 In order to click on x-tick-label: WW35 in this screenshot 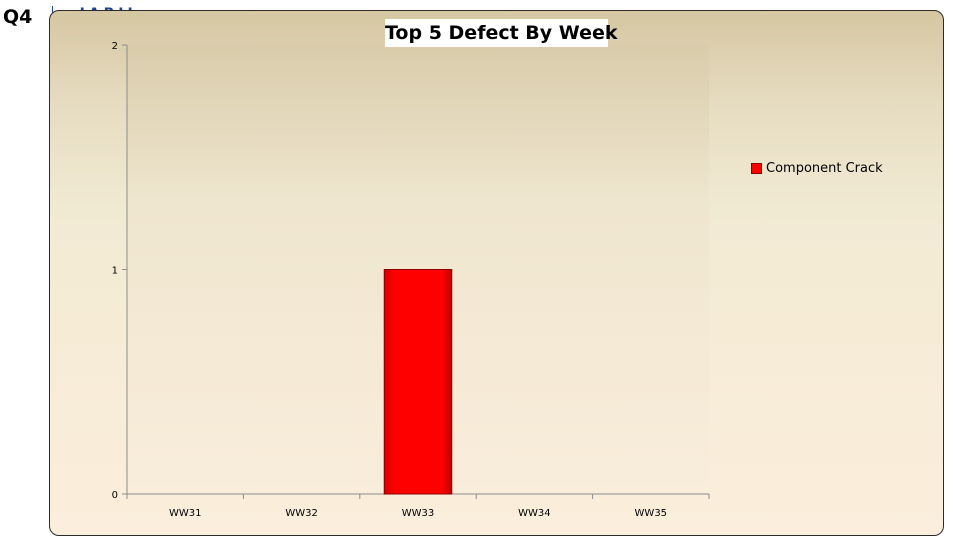, I will do `click(651, 513)`.